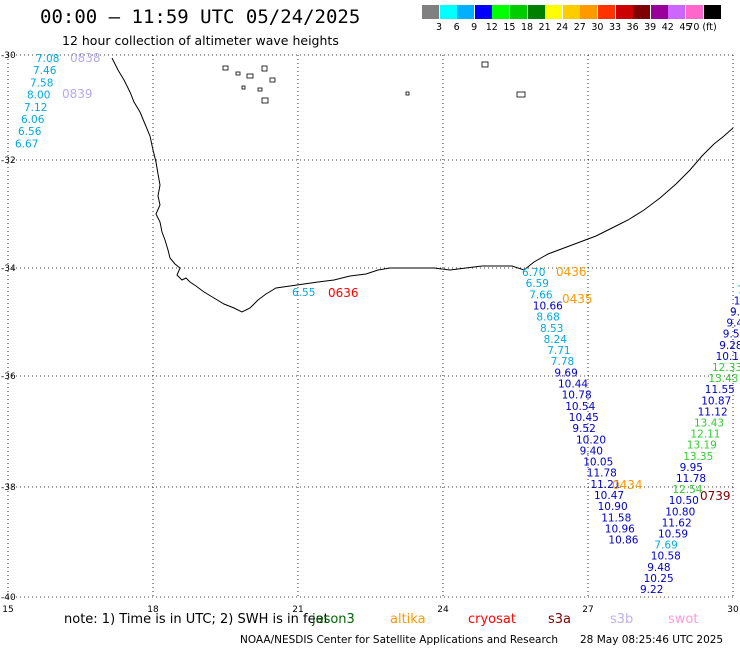 This screenshot has width=740, height=650. What do you see at coordinates (616, 518) in the screenshot?
I see `wave-height-value: 11.58` at bounding box center [616, 518].